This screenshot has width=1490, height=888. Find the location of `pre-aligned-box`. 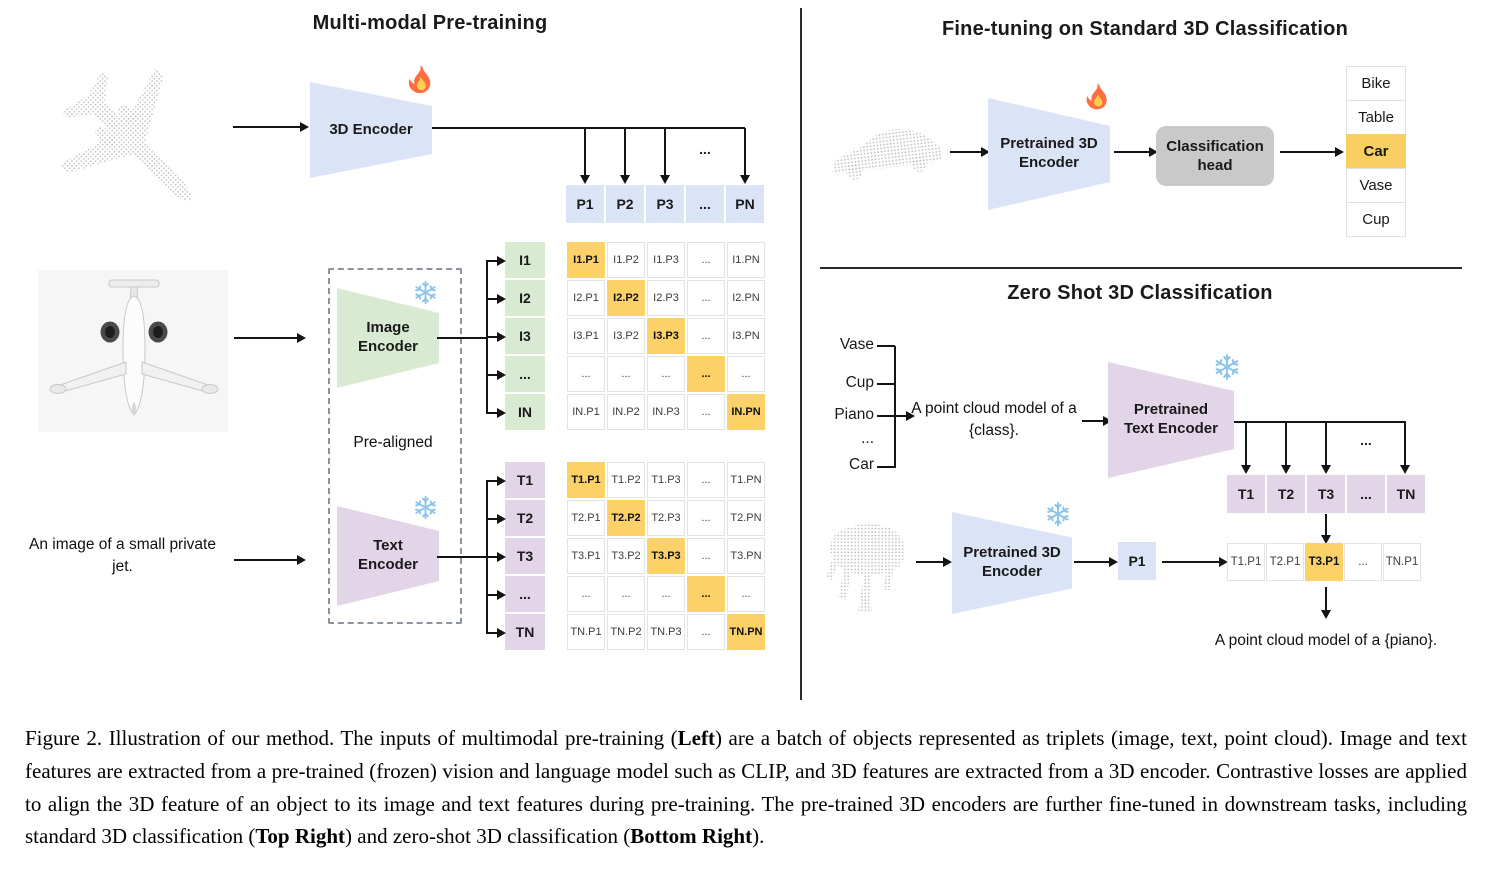

pre-aligned-box is located at coordinates (395, 446).